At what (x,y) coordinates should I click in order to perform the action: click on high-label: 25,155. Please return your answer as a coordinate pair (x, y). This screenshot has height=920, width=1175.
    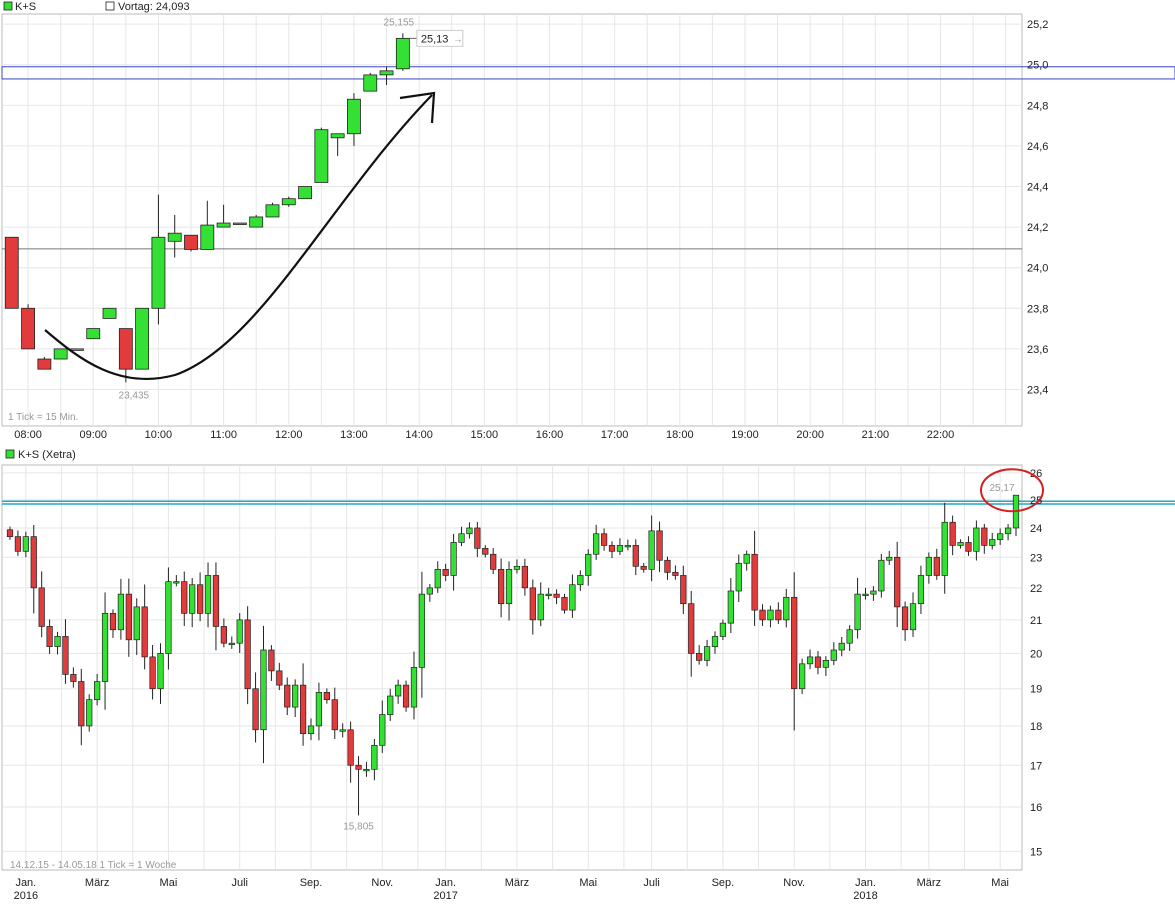
    Looking at the image, I should click on (399, 22).